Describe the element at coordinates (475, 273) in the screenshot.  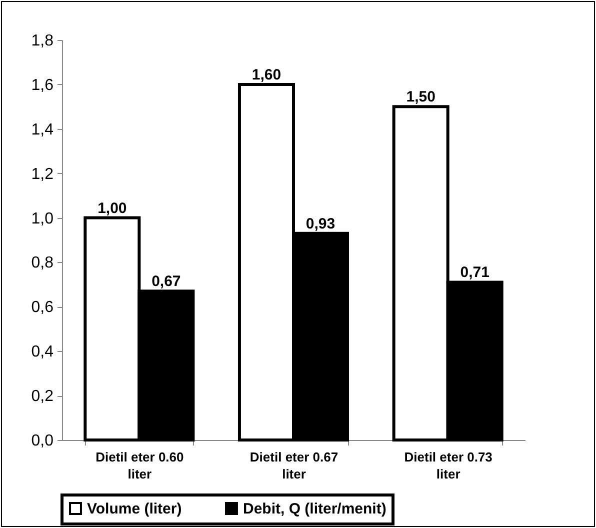
I see `data-label: 0,71` at that location.